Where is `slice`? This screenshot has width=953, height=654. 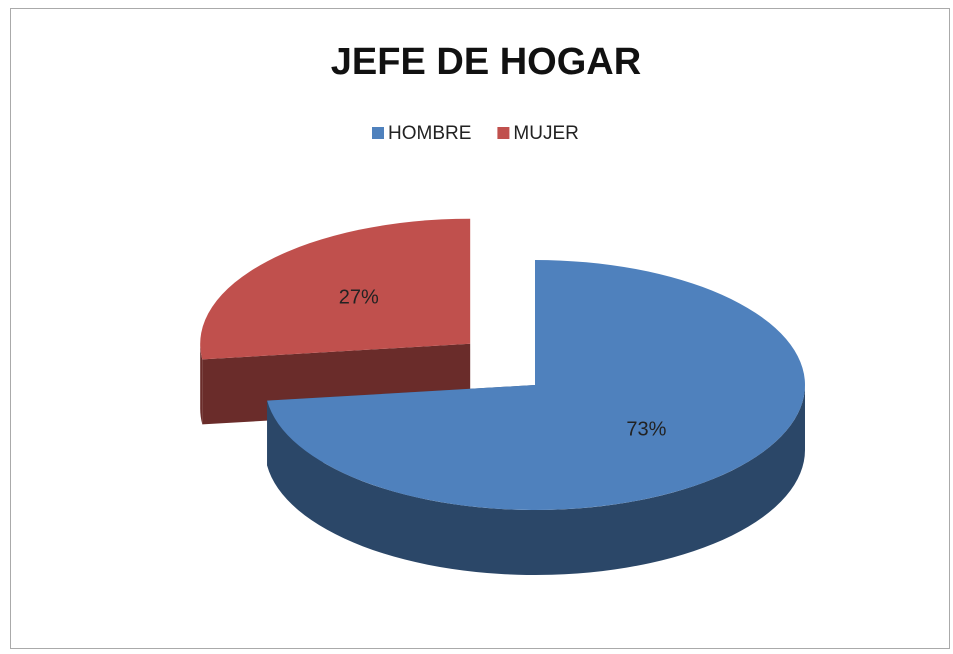
slice is located at coordinates (335, 289).